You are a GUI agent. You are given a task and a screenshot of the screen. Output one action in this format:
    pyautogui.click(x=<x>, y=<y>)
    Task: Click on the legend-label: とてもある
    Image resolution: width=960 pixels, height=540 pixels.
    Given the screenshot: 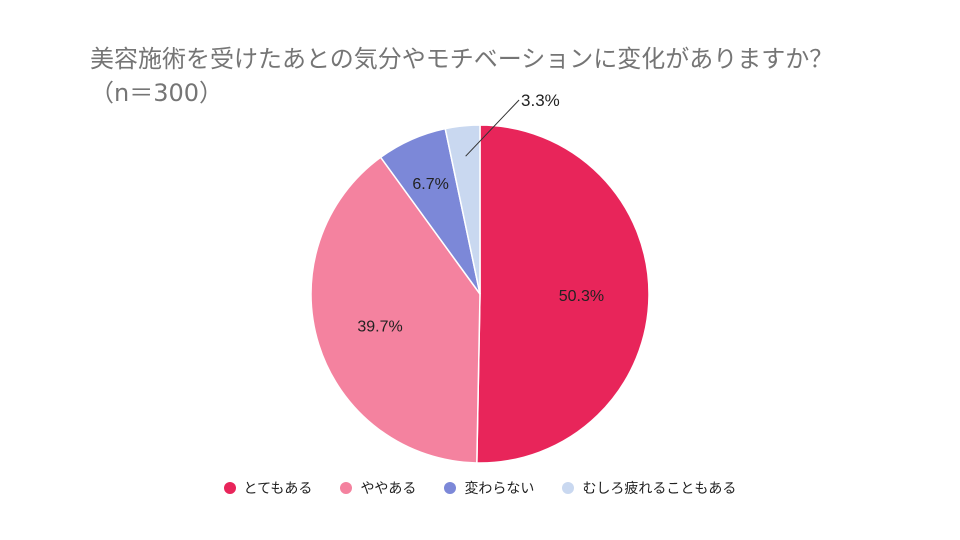 What is the action you would take?
    pyautogui.click(x=278, y=489)
    